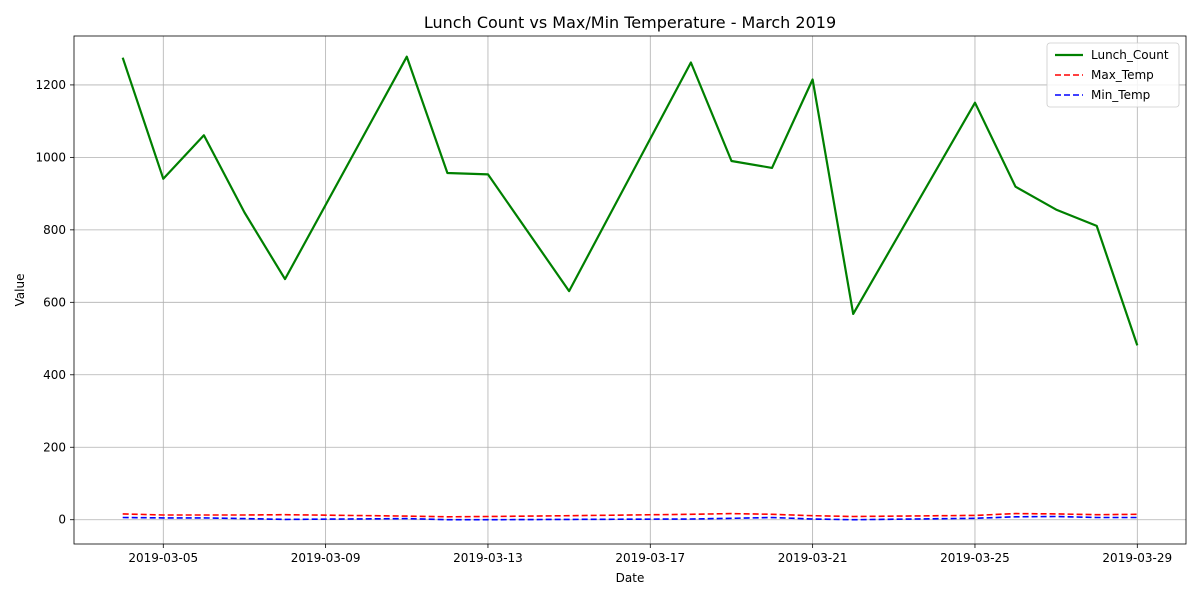  Describe the element at coordinates (1137, 558) in the screenshot. I see `x-tick-label: 2019-03-29` at that location.